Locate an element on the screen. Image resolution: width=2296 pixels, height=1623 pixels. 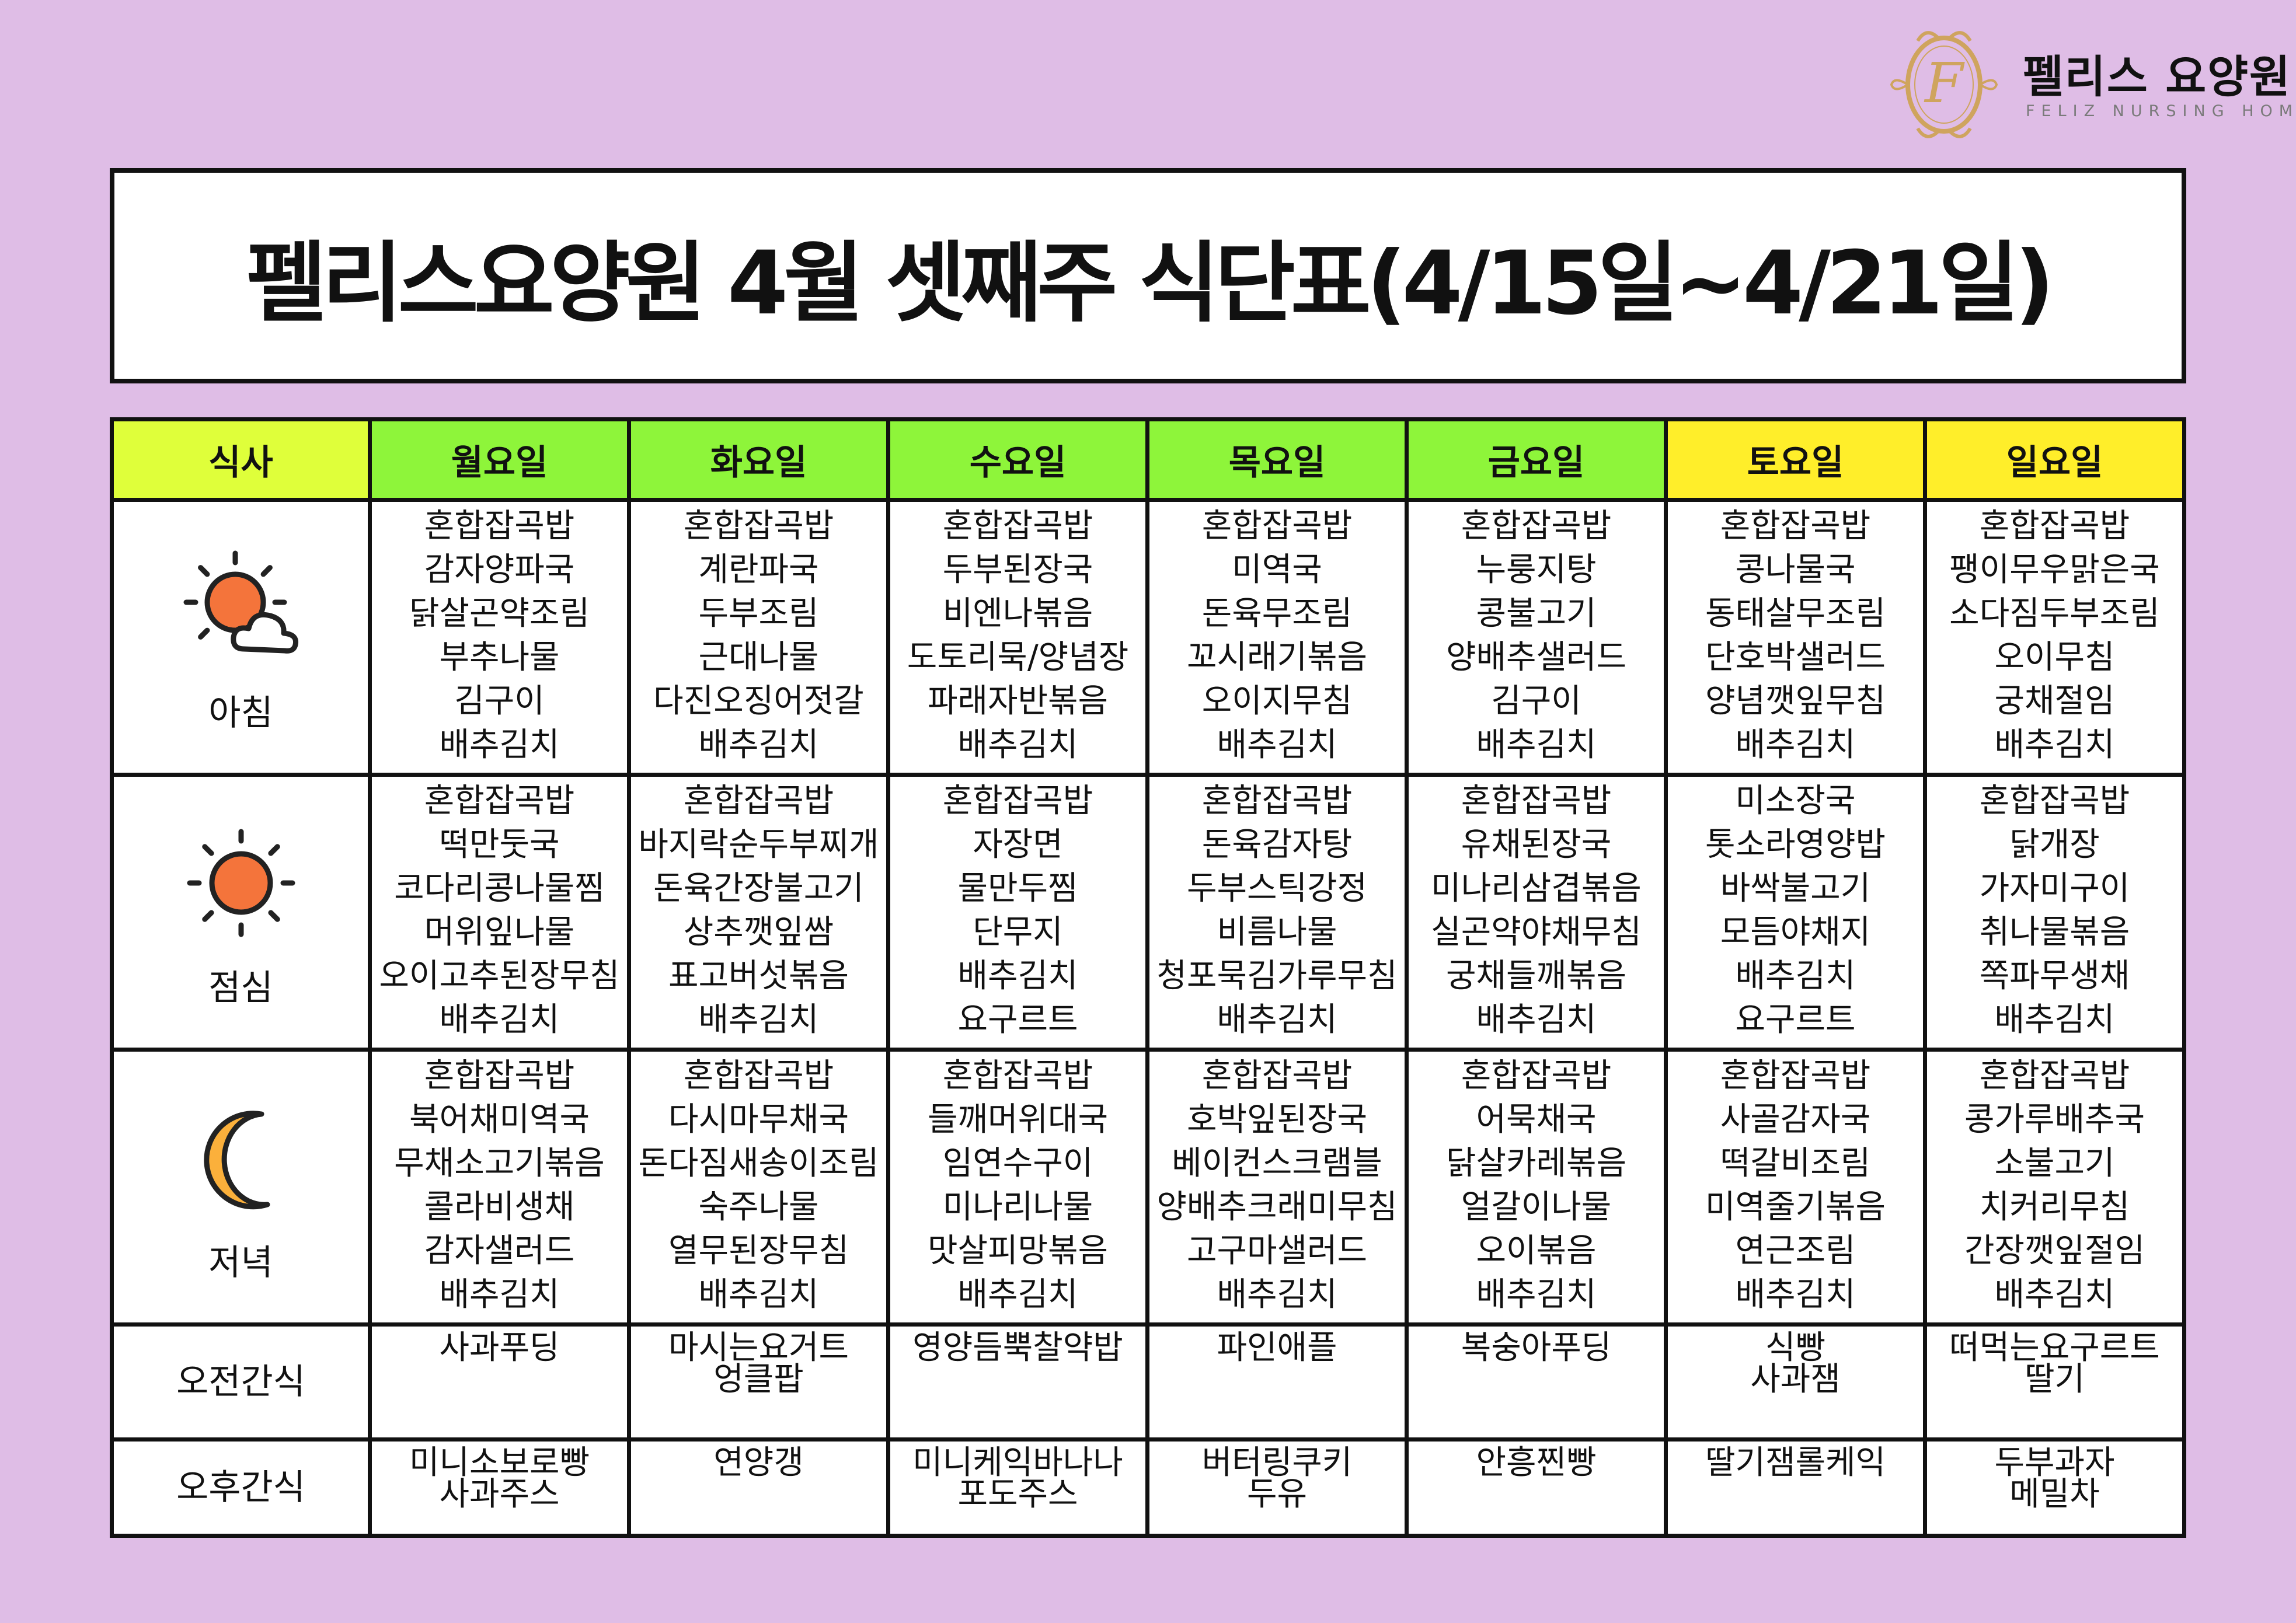
logo-name-korean: 펠리스 요양원 is located at coordinates (2157, 77).